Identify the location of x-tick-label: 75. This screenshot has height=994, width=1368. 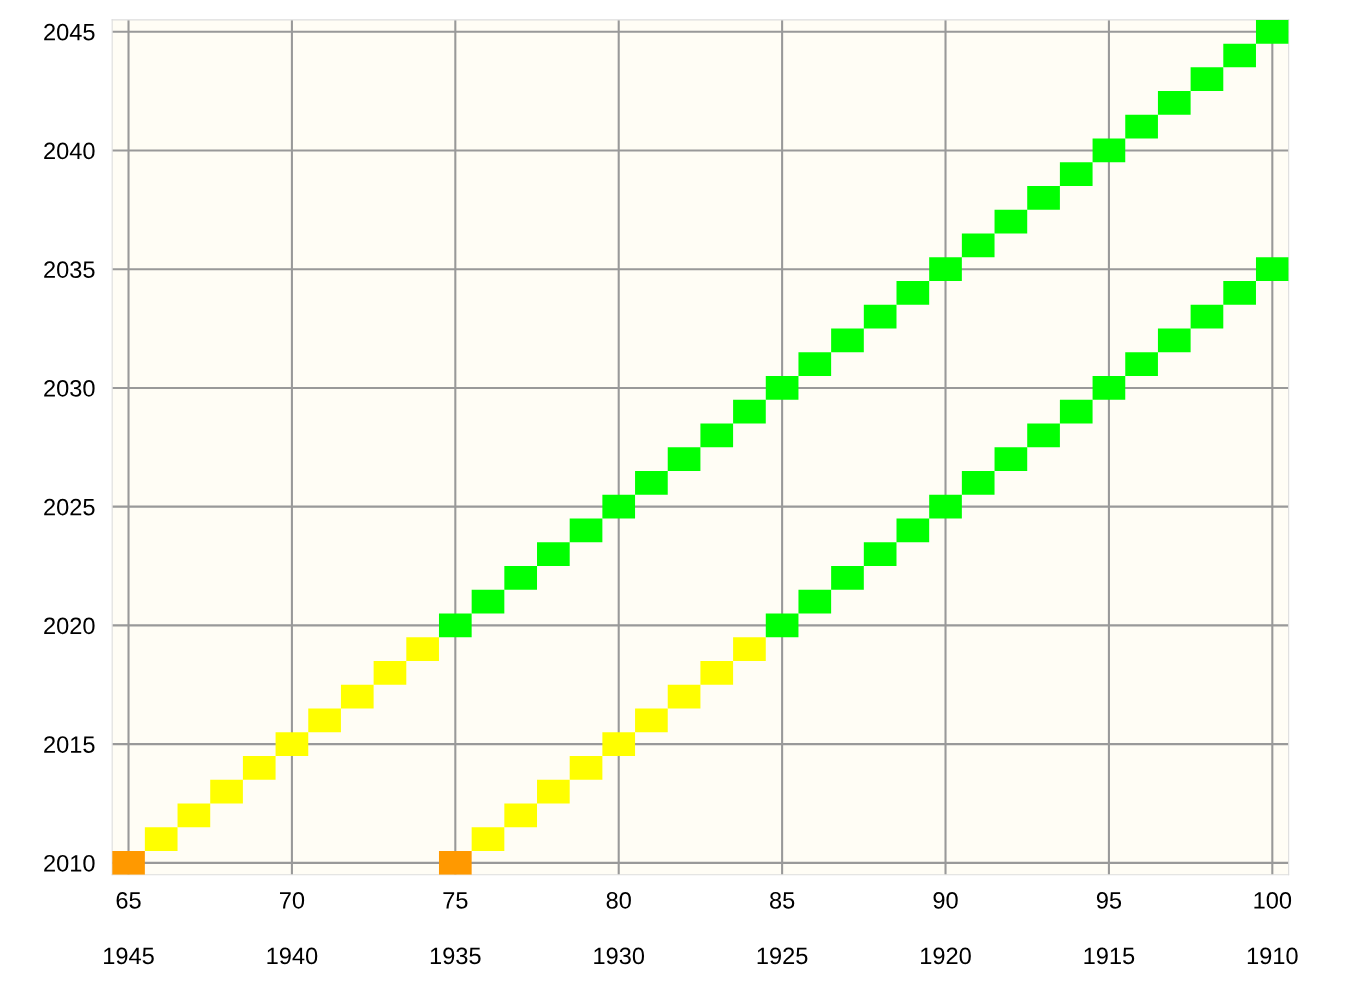
(455, 900).